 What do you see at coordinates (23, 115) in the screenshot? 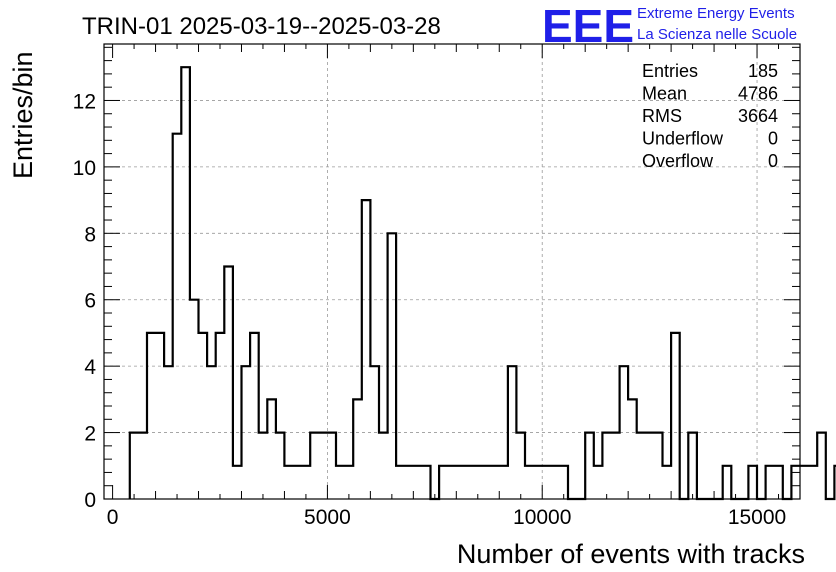
I see `y-axis-title: Entries/bin` at bounding box center [23, 115].